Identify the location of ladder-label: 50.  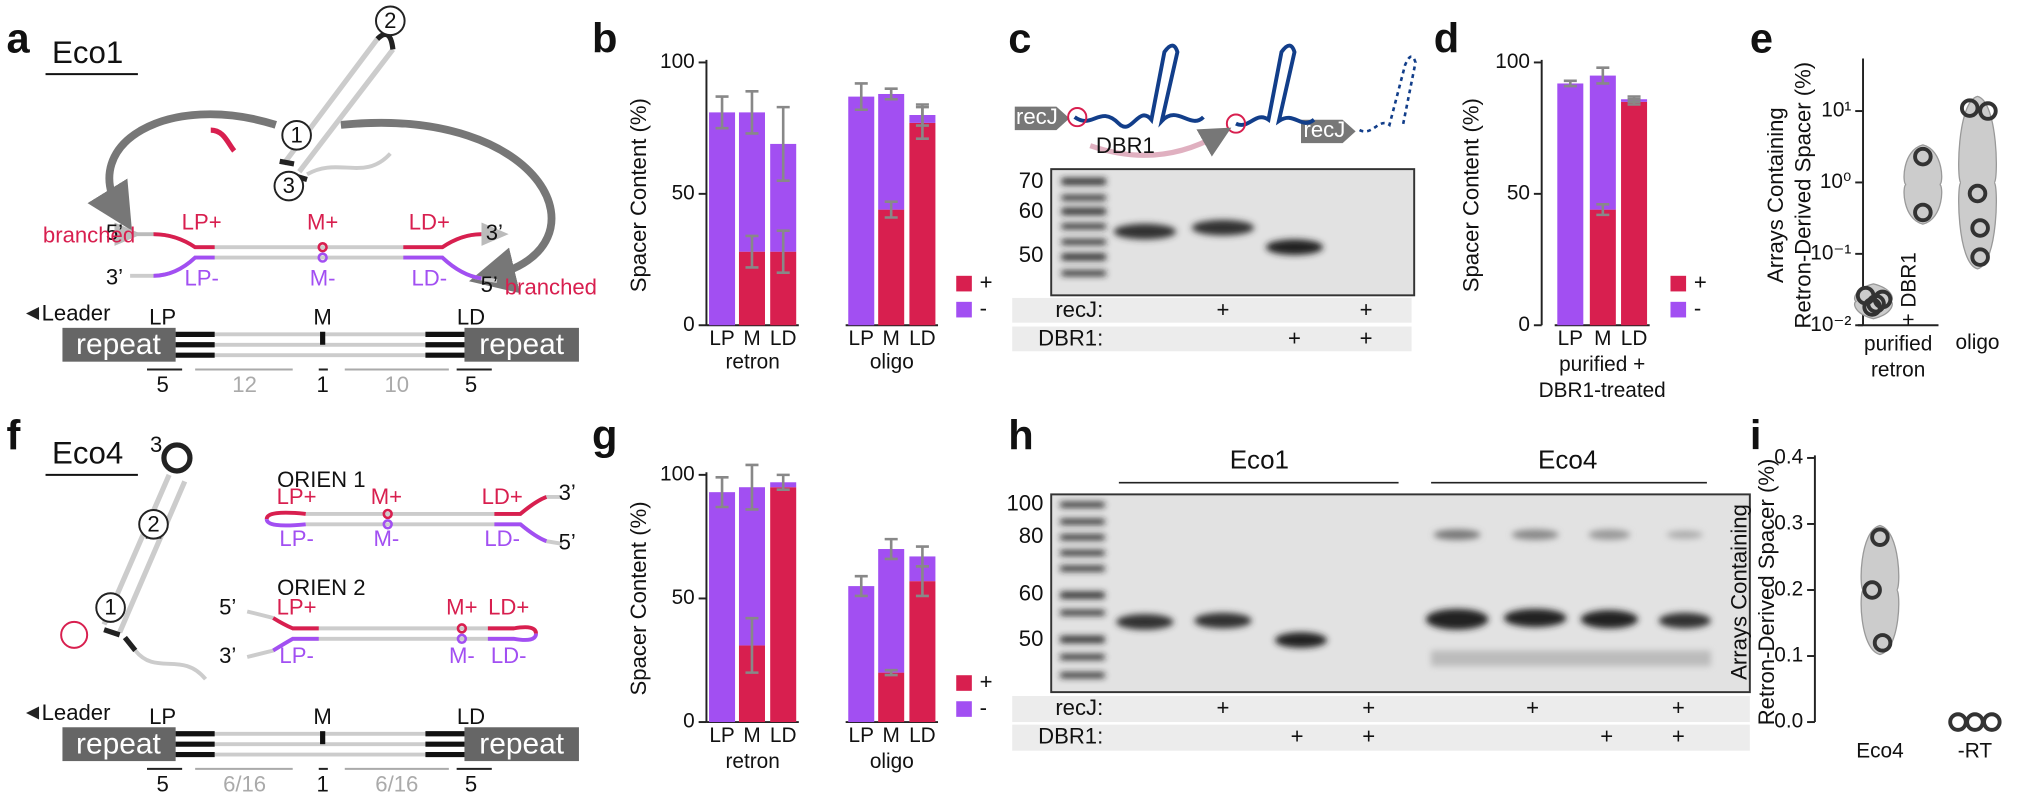
(1031, 638).